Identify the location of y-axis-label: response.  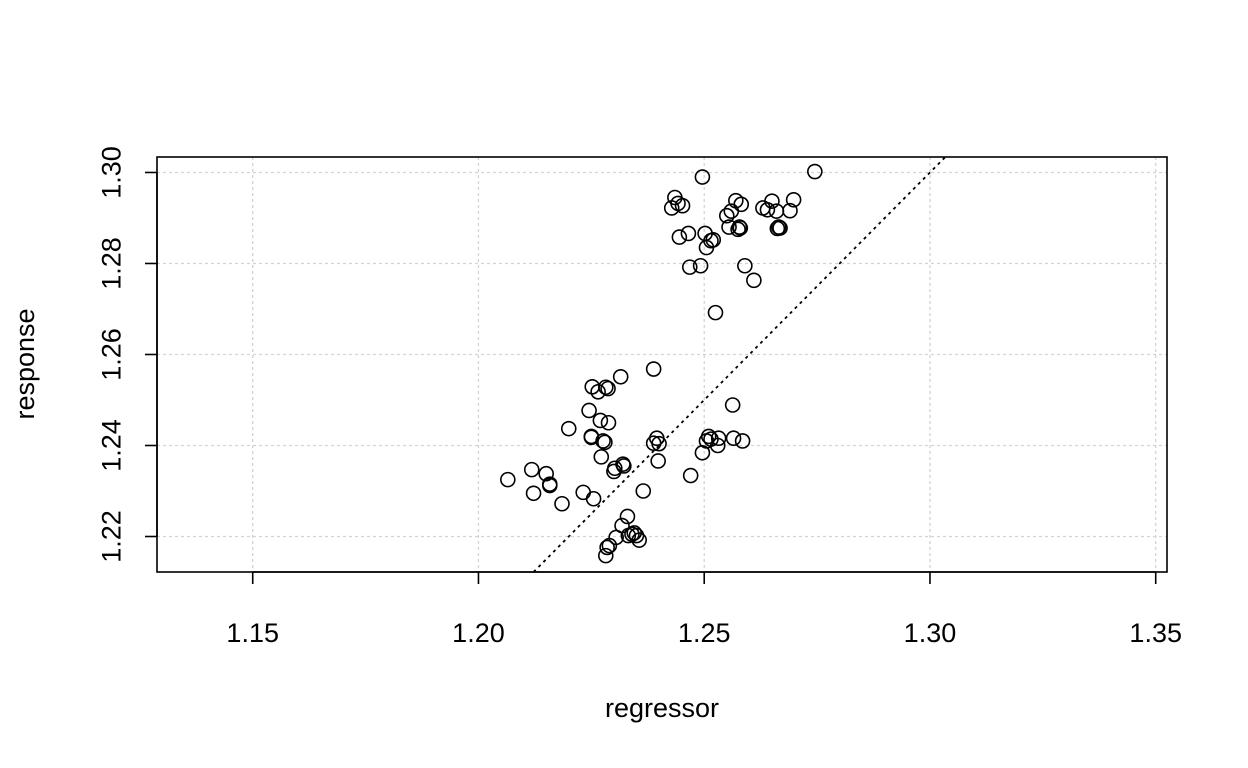
(25, 363).